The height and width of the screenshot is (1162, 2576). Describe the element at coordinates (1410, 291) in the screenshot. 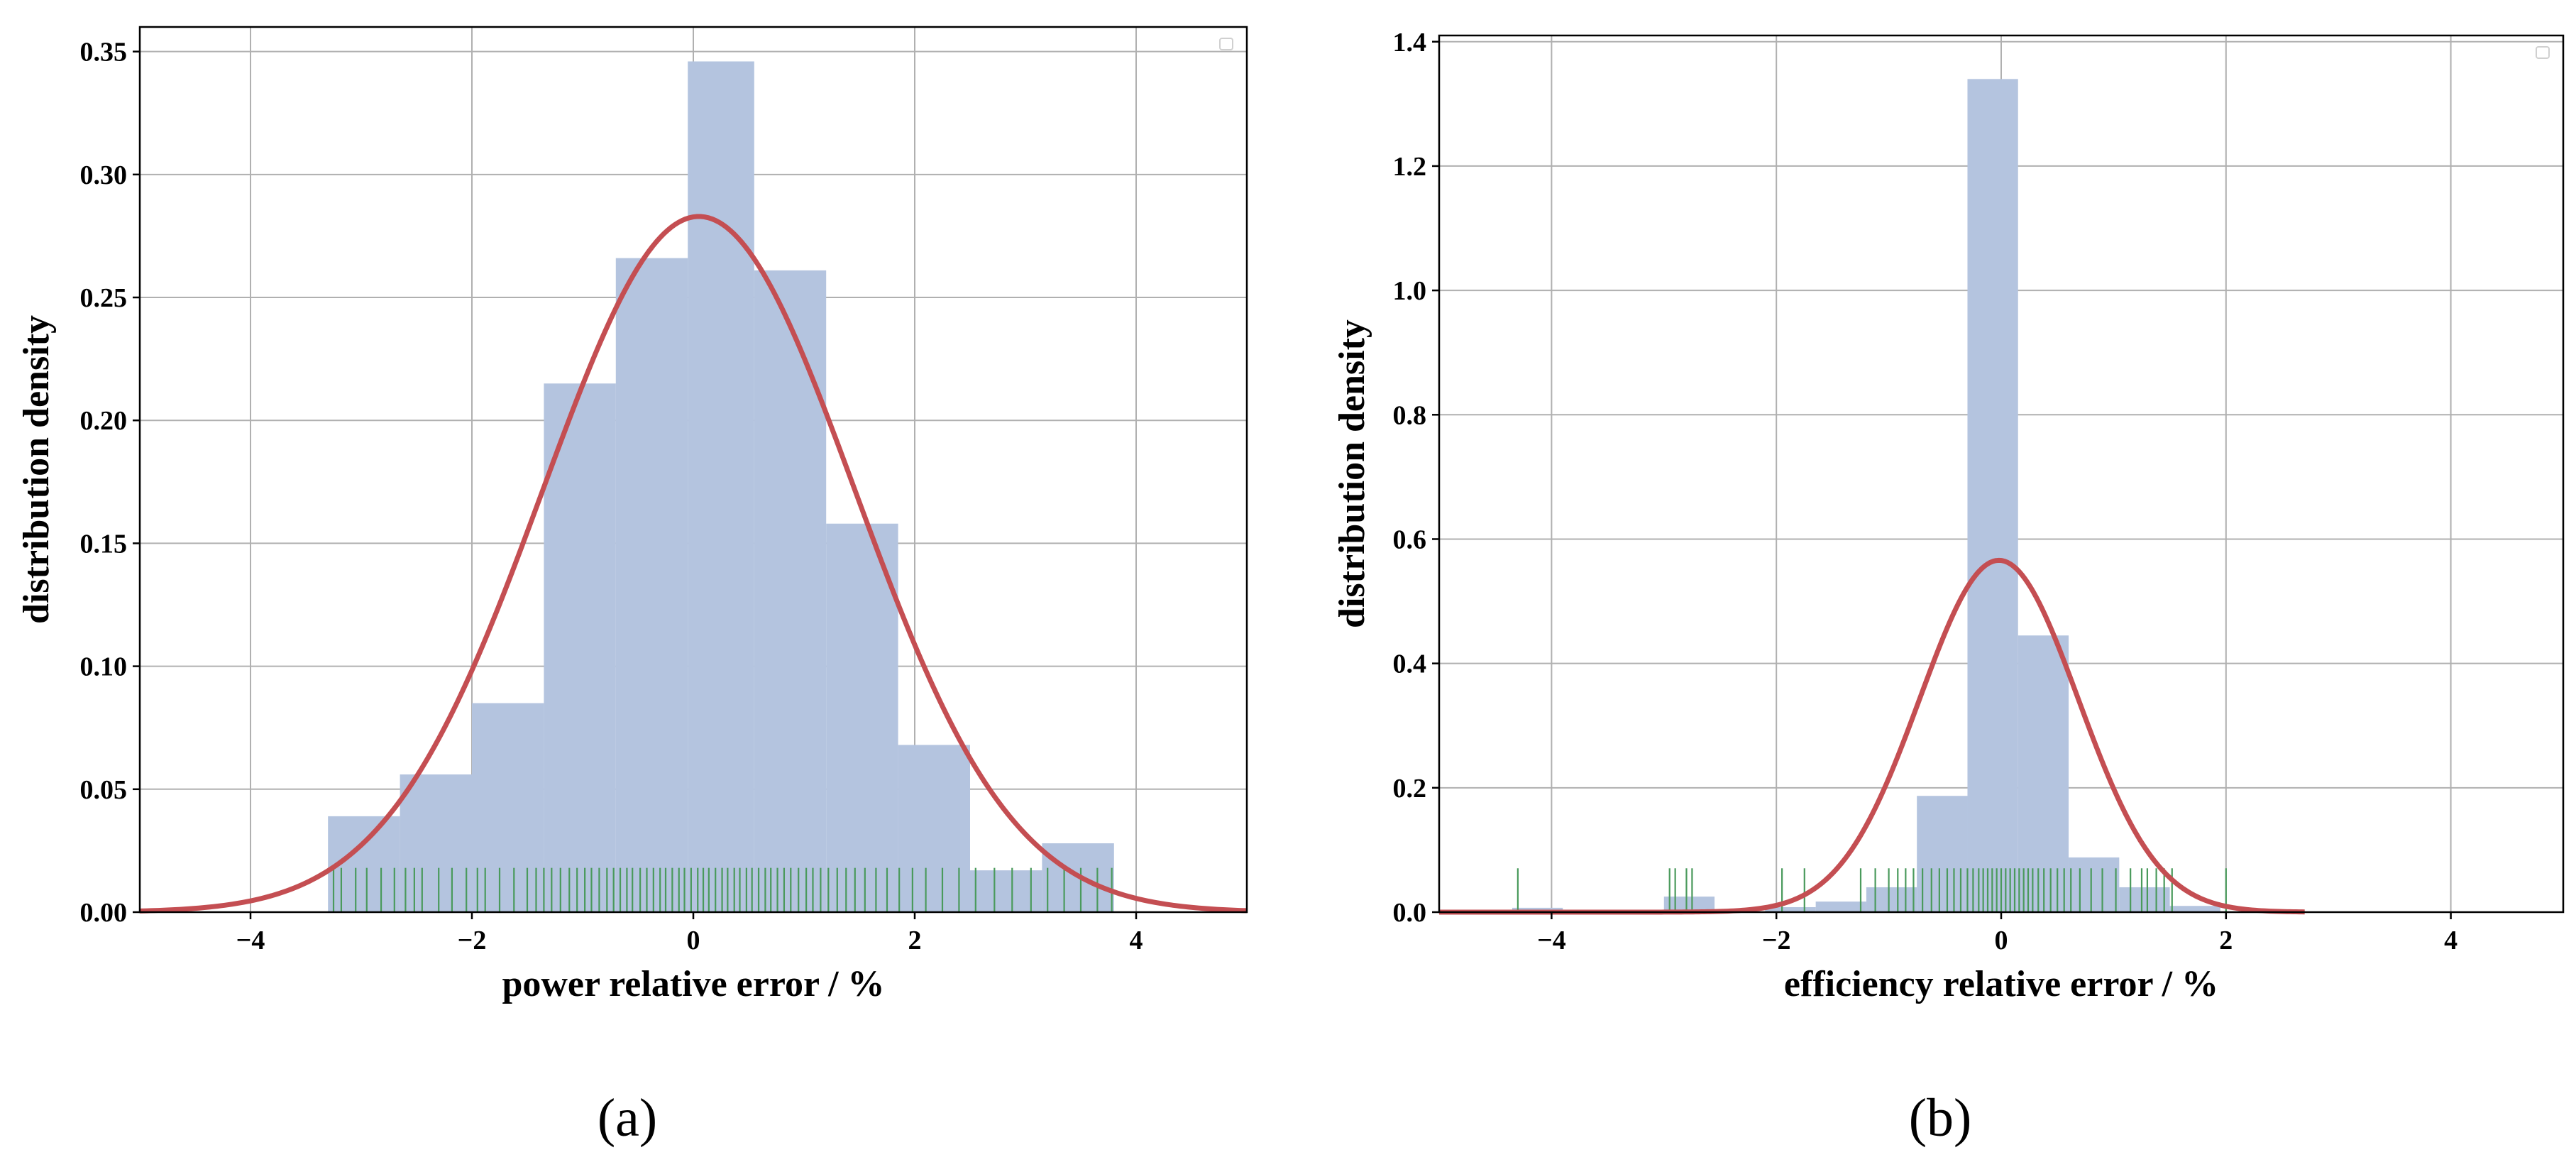

I see `y-tick-label: 1.0` at that location.